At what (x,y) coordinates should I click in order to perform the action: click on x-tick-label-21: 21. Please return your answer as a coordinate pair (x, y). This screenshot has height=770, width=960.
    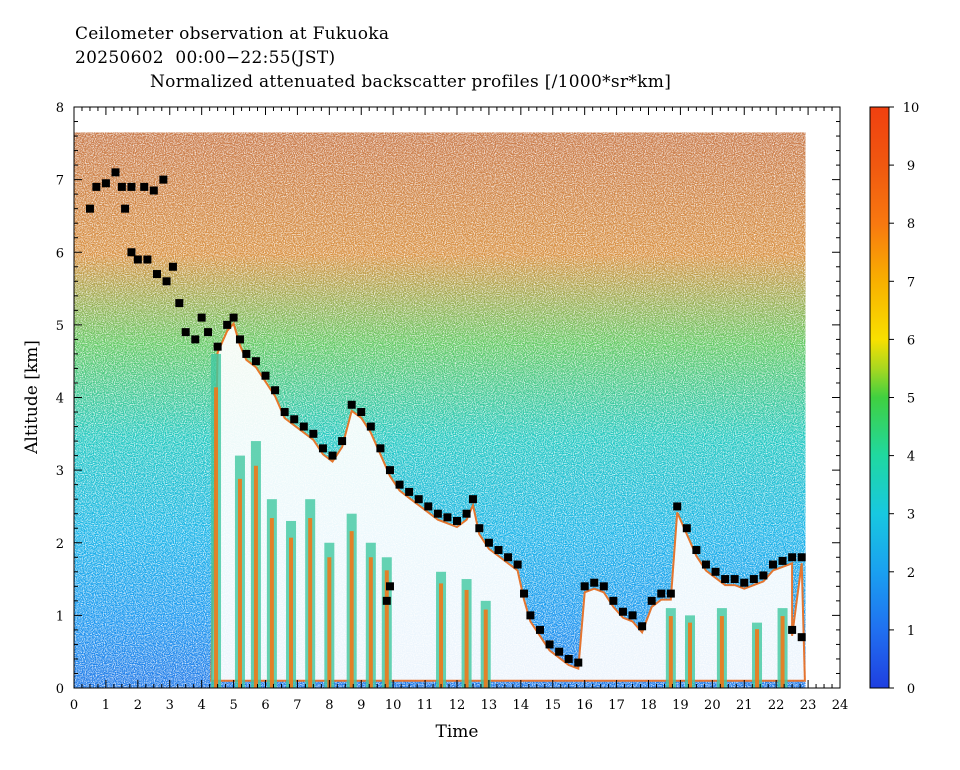
    Looking at the image, I should click on (744, 705).